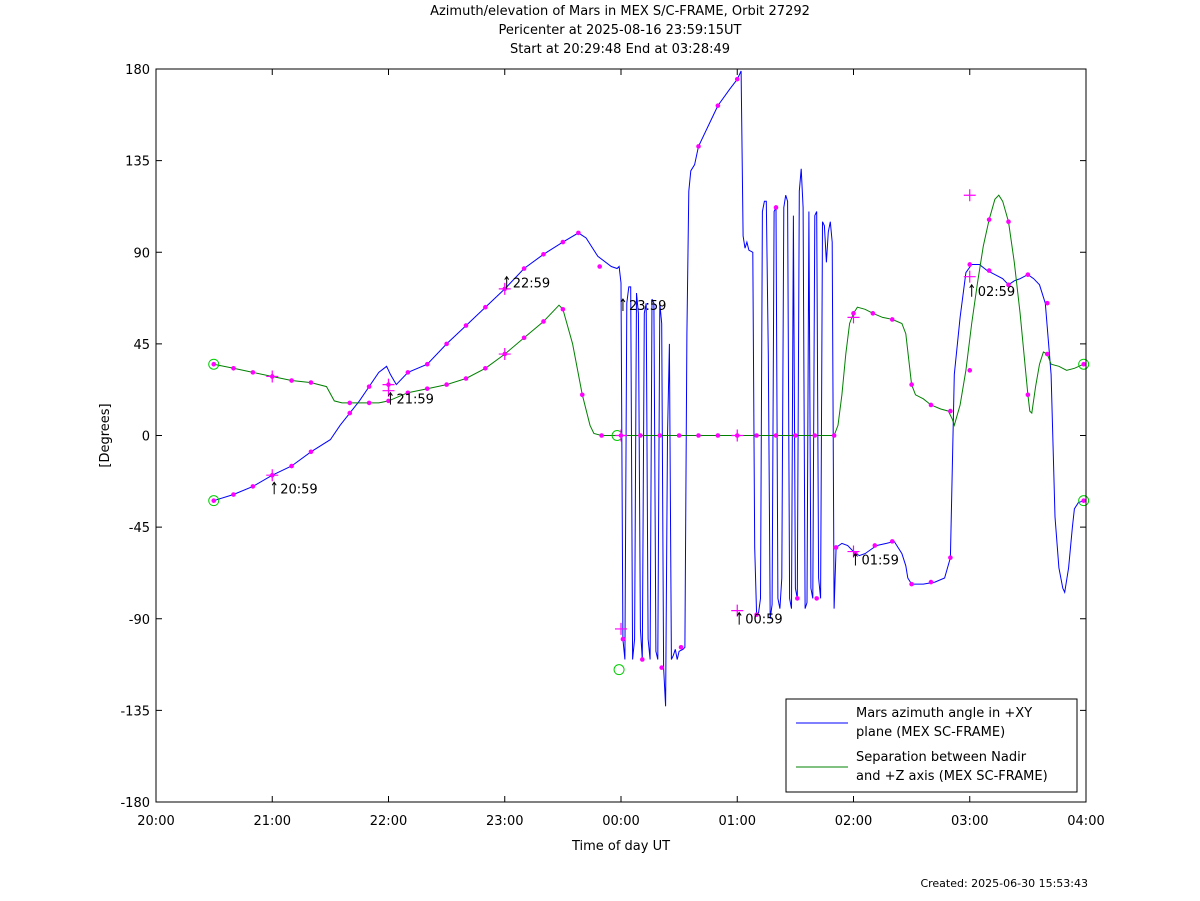 Image resolution: width=1200 pixels, height=901 pixels. What do you see at coordinates (137, 162) in the screenshot?
I see `y-tick-label: 135` at bounding box center [137, 162].